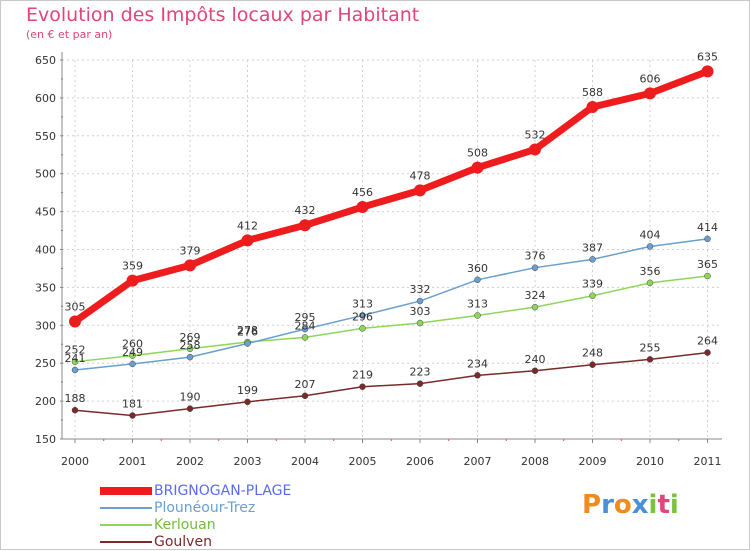 The image size is (750, 551). I want to click on x-tick-label: 2006, so click(420, 461).